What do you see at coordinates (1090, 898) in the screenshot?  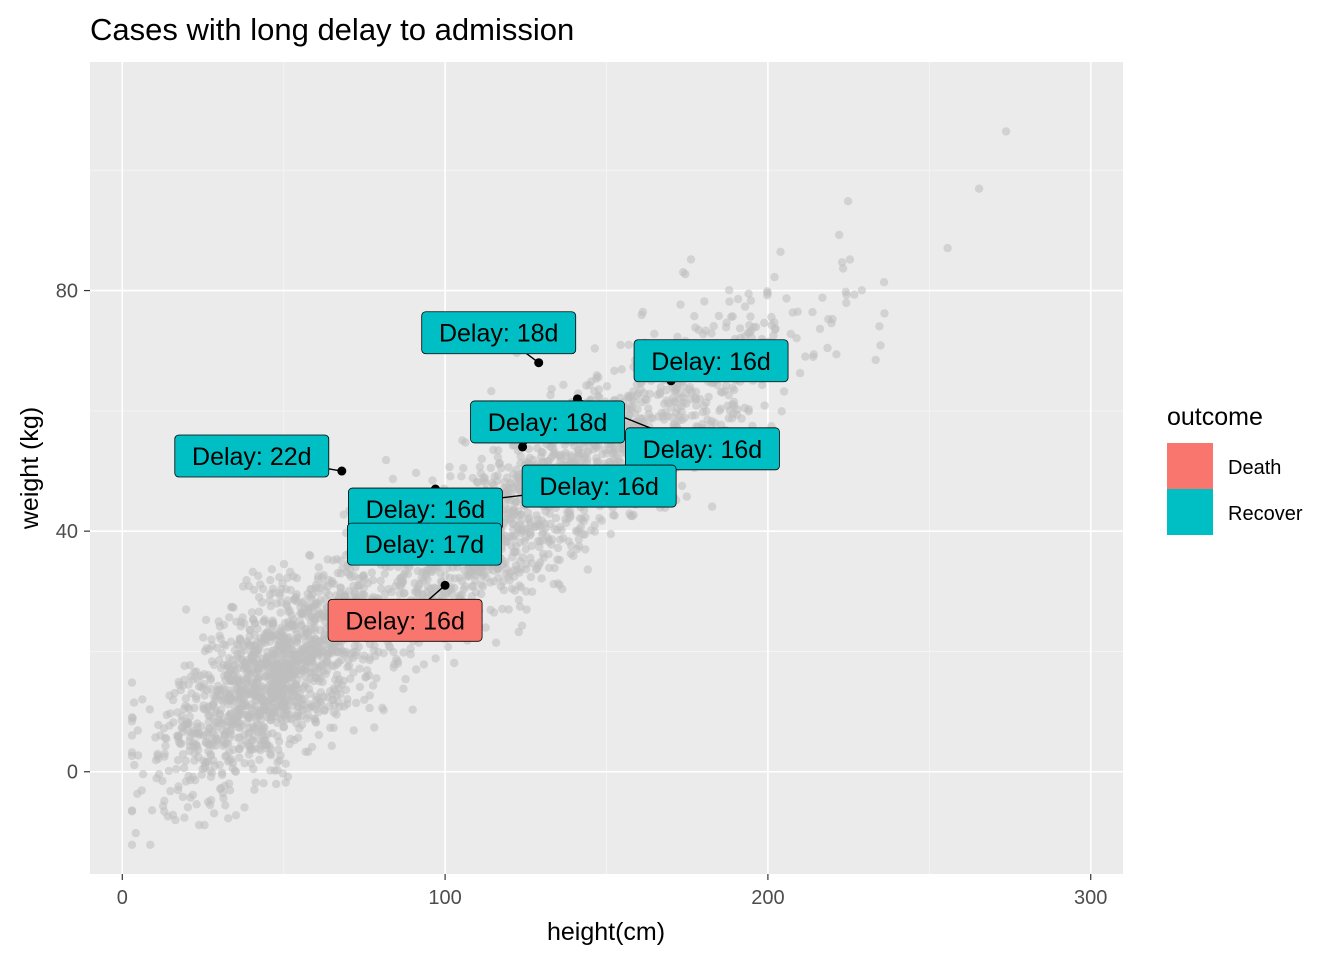 I see `x-tick-label: 300` at bounding box center [1090, 898].